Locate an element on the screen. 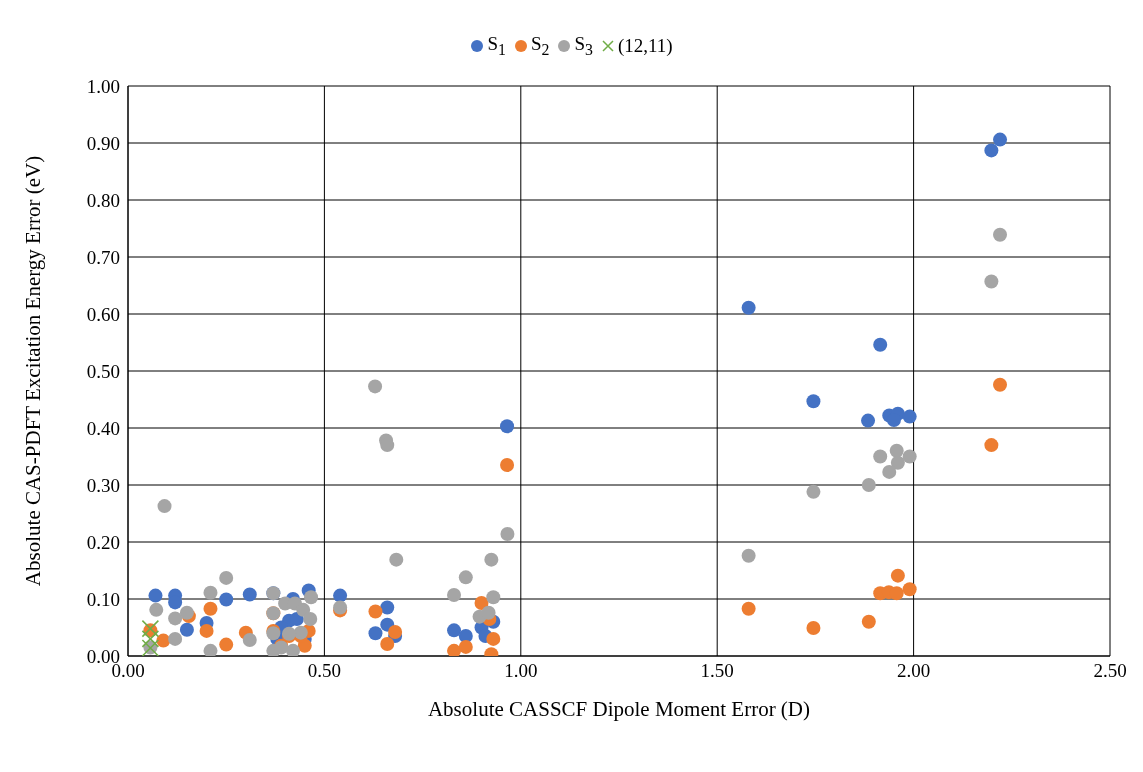  y-tick-label: 0.30 is located at coordinates (103, 485).